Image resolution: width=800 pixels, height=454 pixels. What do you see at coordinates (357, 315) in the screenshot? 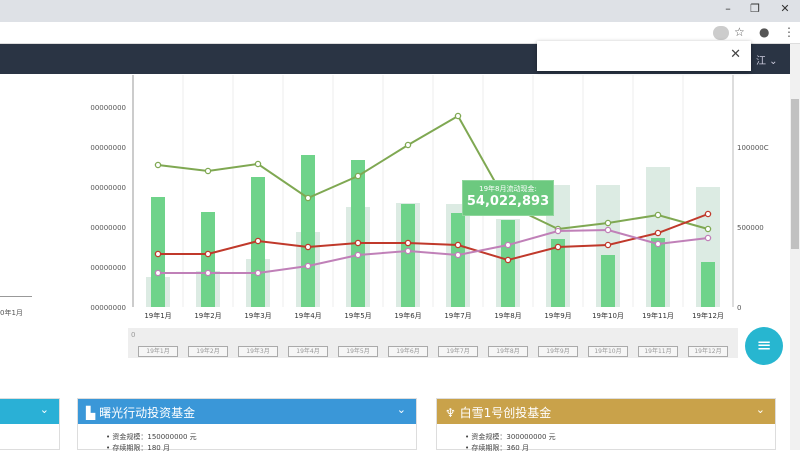
I see `x-tick-label: 19年5月` at bounding box center [357, 315].